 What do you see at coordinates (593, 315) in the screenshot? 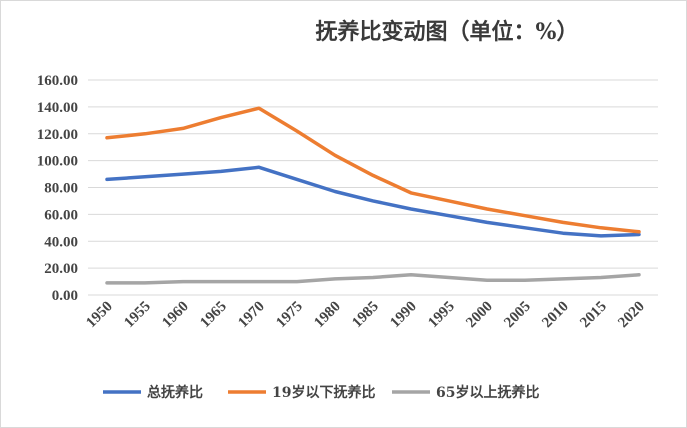
I see `x-tick-label: 2015` at bounding box center [593, 315].